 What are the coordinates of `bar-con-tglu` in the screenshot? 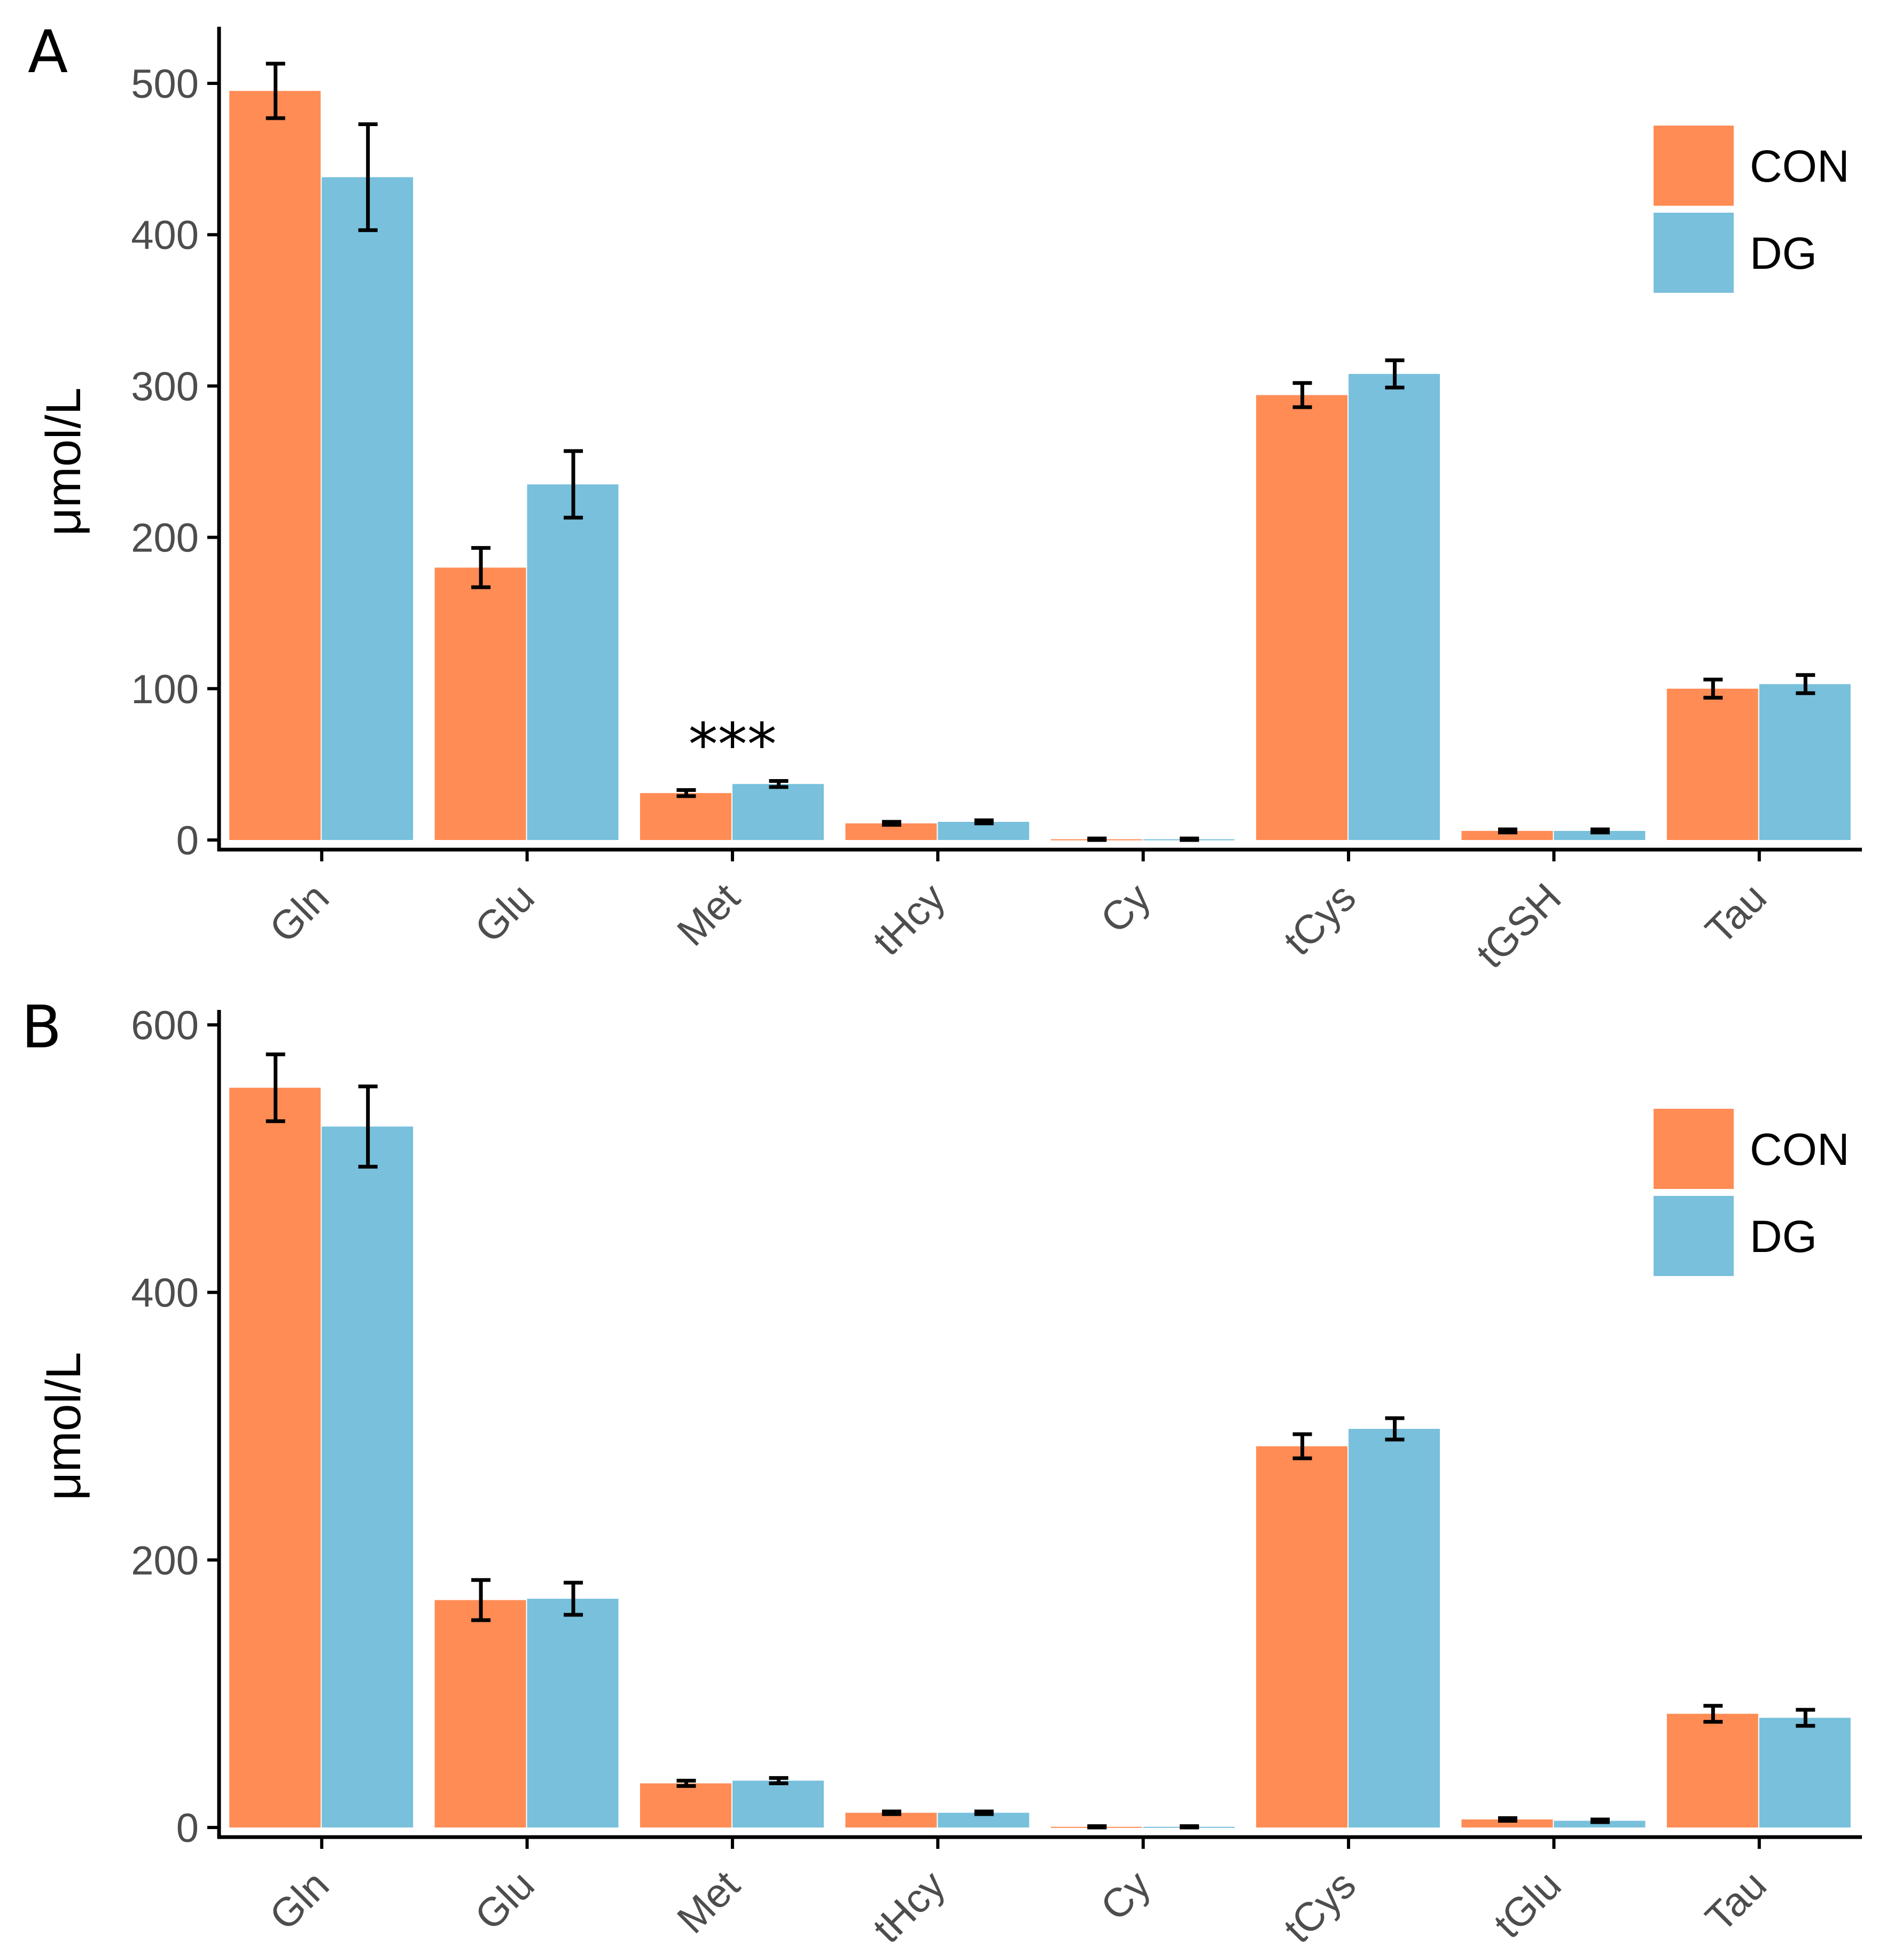 It's located at (1507, 1823).